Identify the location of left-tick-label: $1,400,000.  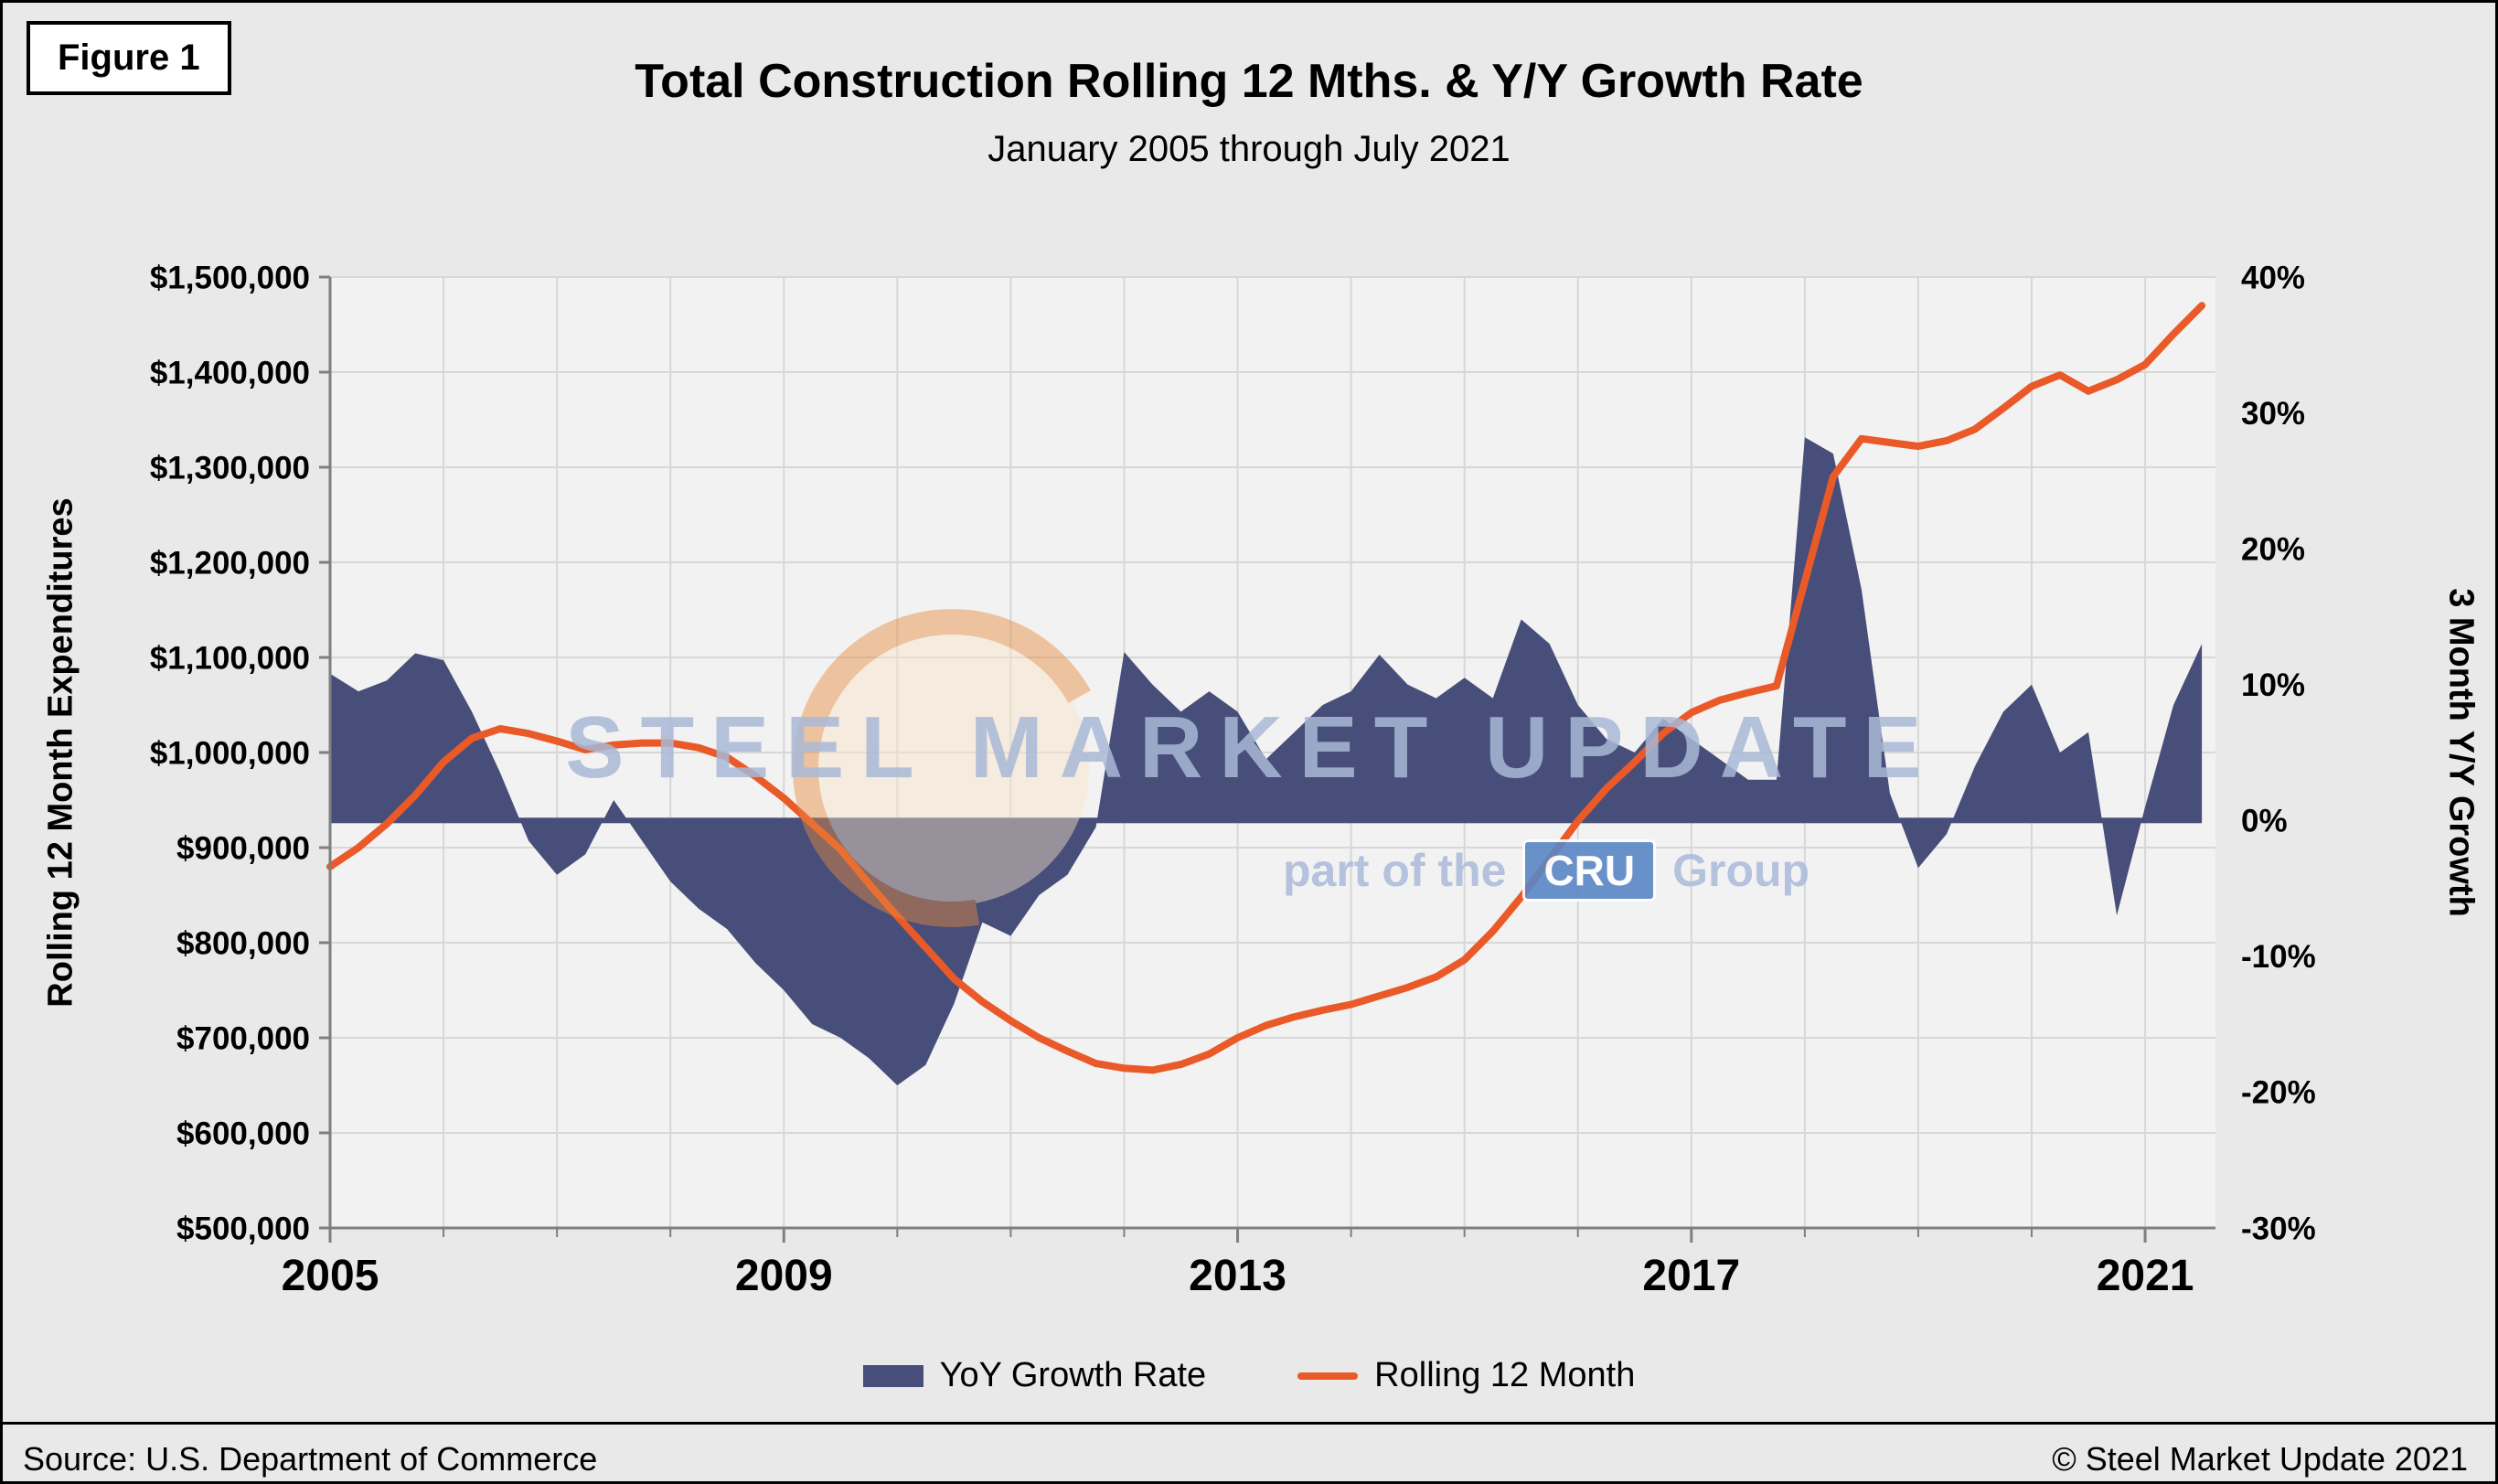
(230, 372).